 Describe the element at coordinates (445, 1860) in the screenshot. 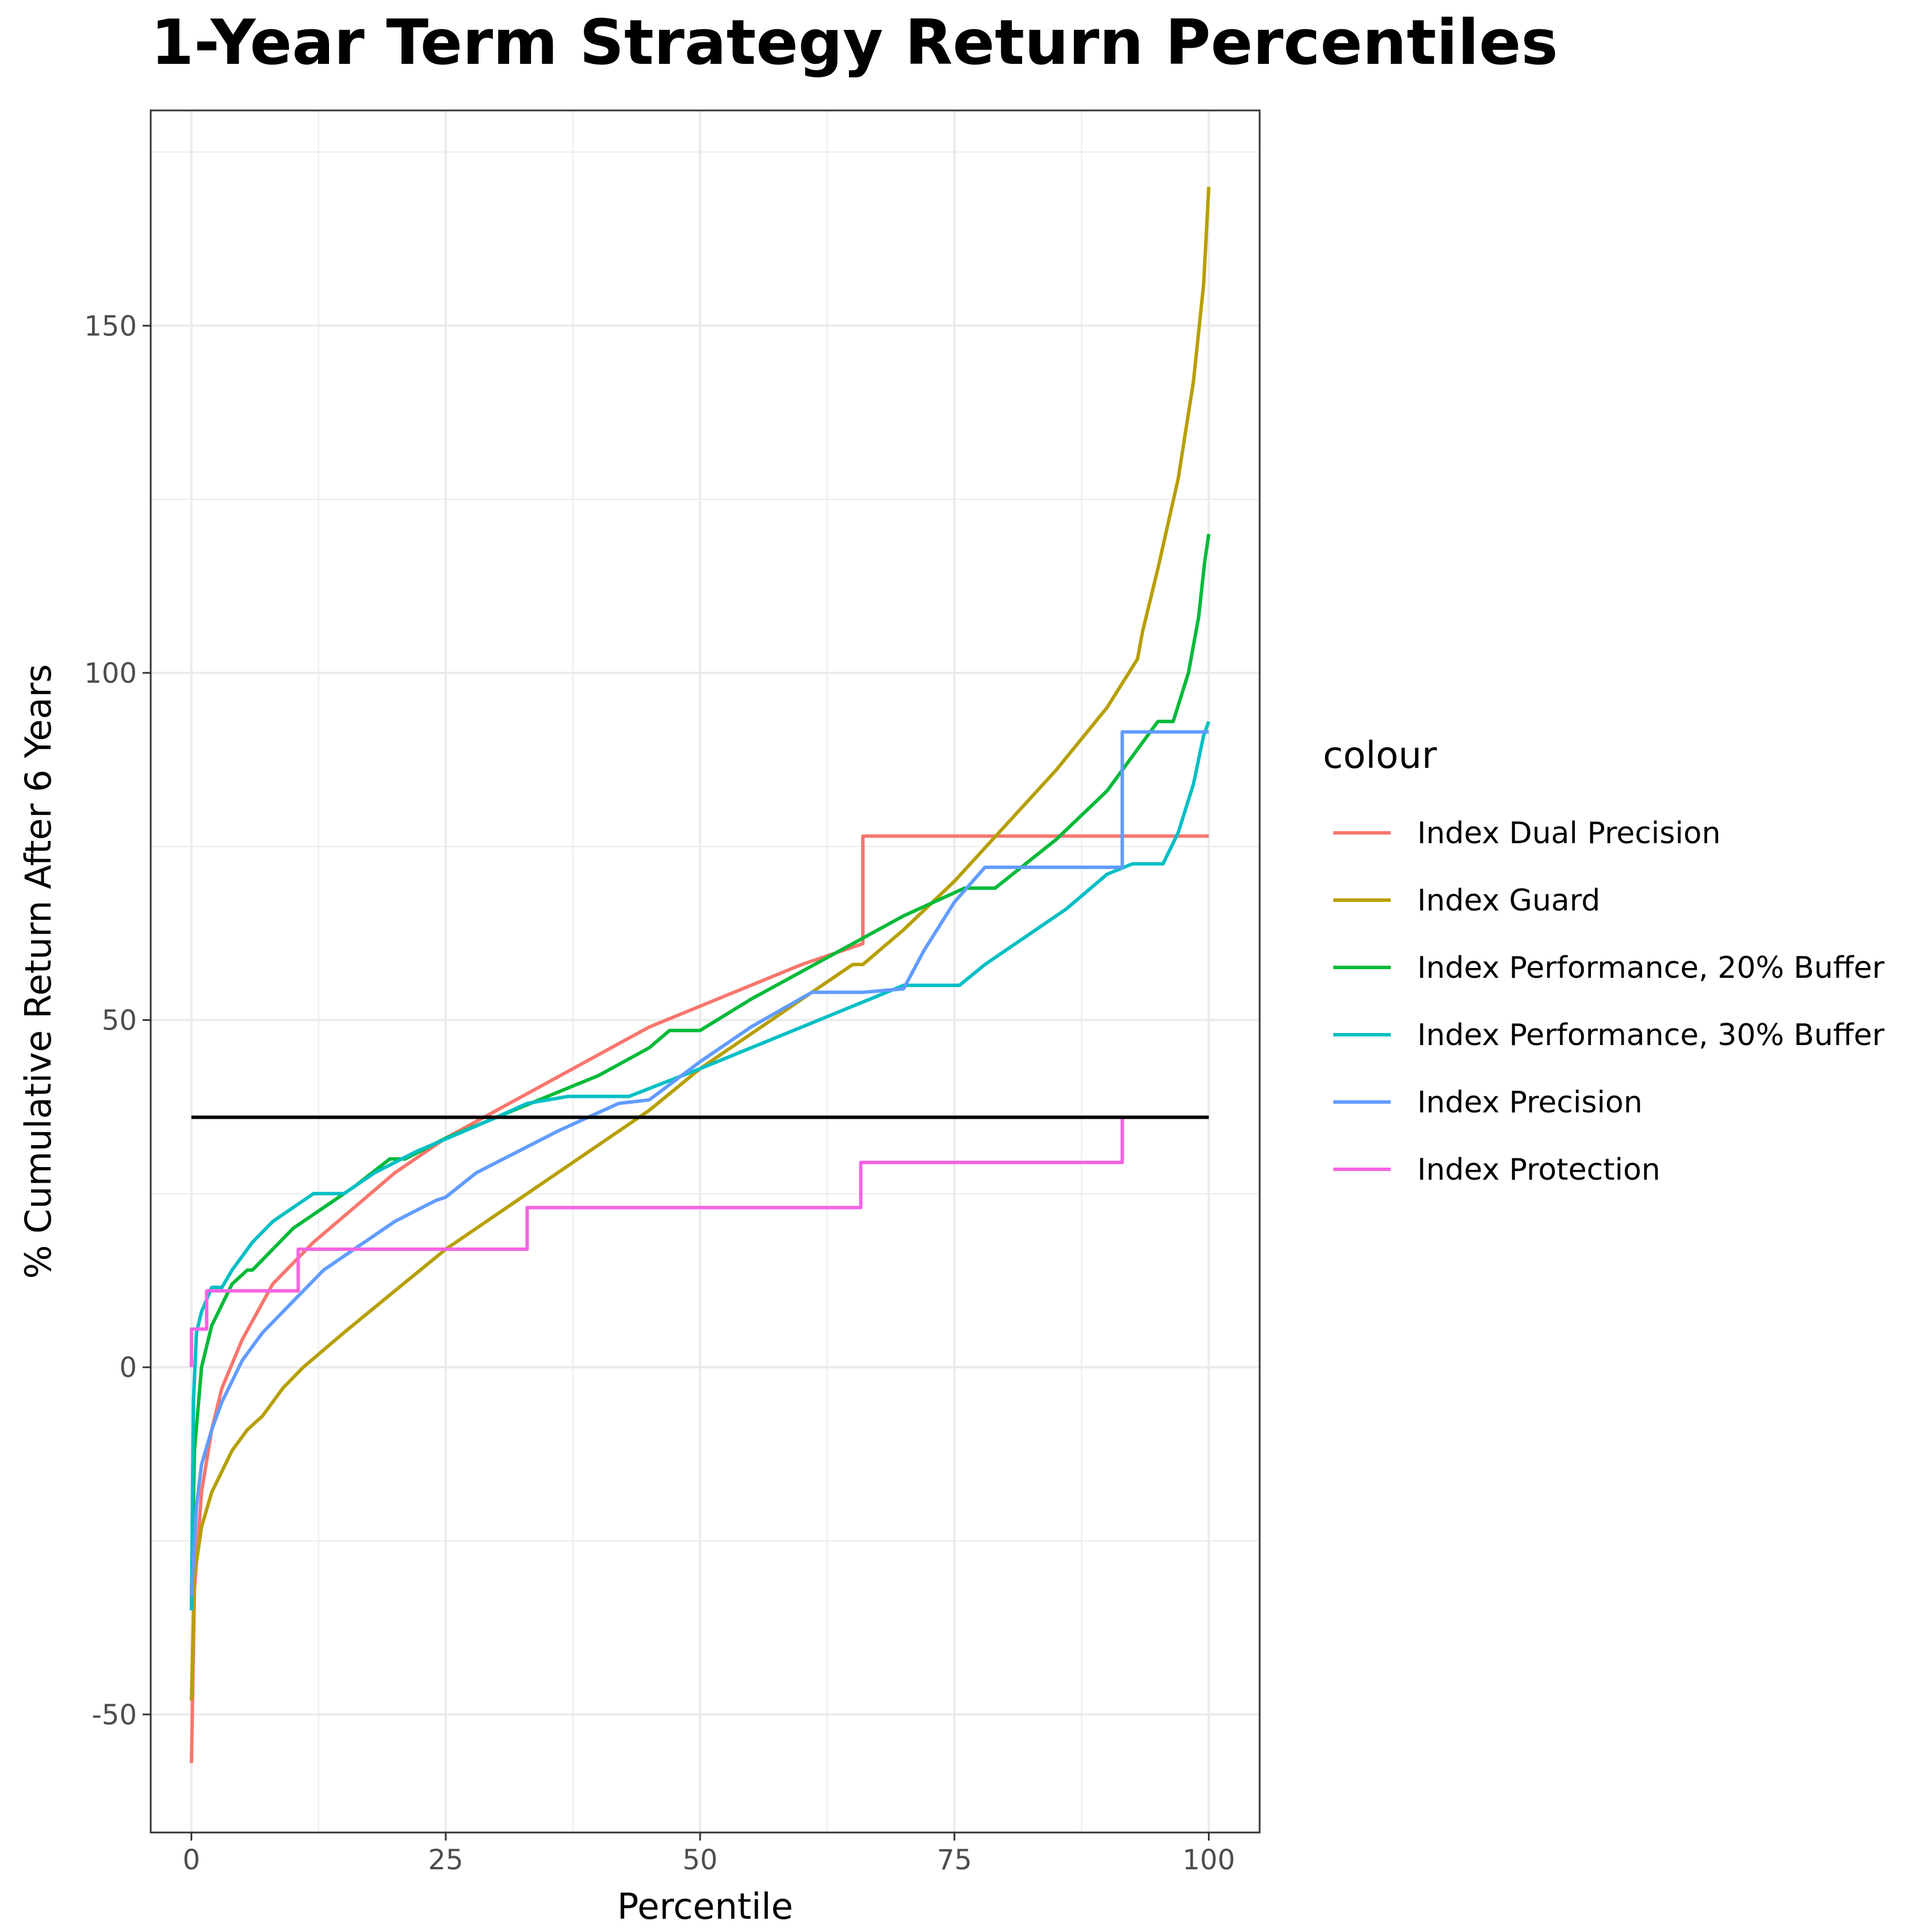

I see `x-tick-label: 25` at that location.